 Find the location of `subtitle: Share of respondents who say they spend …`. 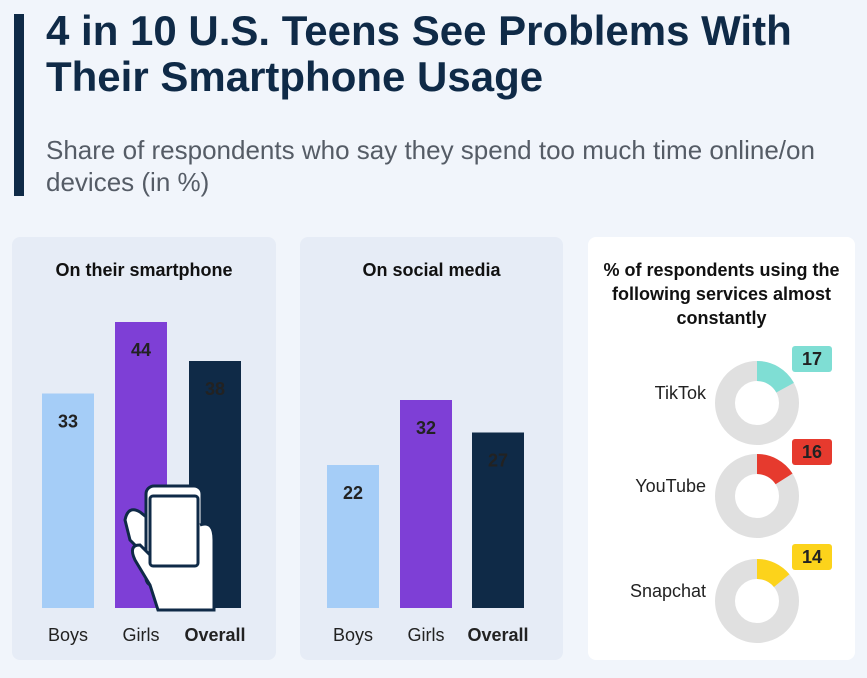

subtitle: Share of respondents who say they spend … is located at coordinates (430, 166).